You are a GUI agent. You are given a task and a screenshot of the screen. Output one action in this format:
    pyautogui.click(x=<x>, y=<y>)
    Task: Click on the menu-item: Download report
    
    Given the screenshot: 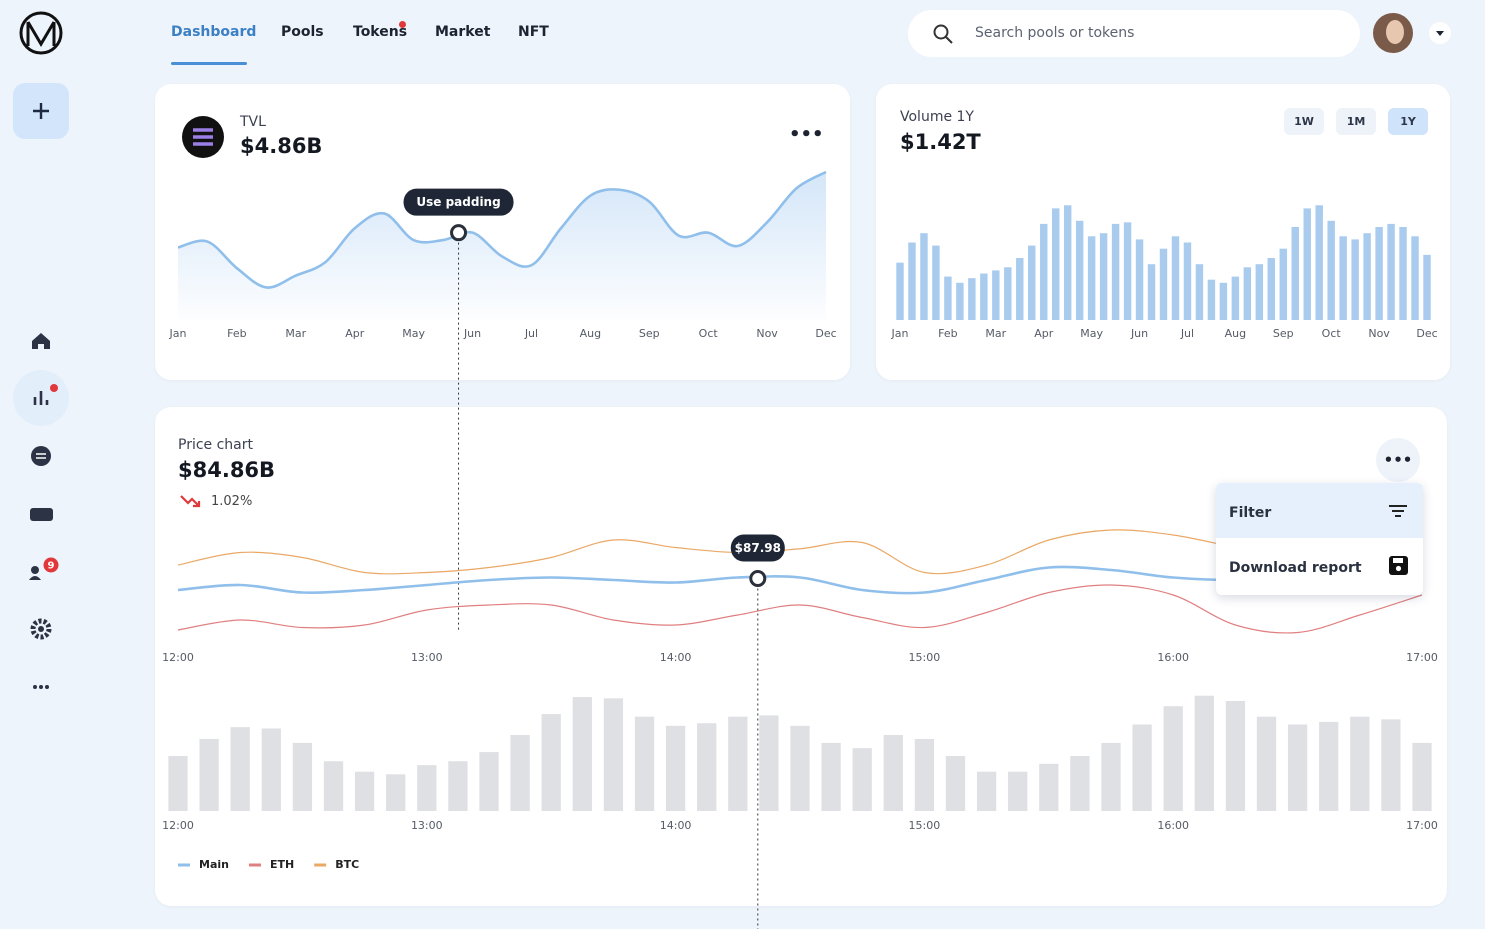 What is the action you would take?
    pyautogui.click(x=1319, y=565)
    